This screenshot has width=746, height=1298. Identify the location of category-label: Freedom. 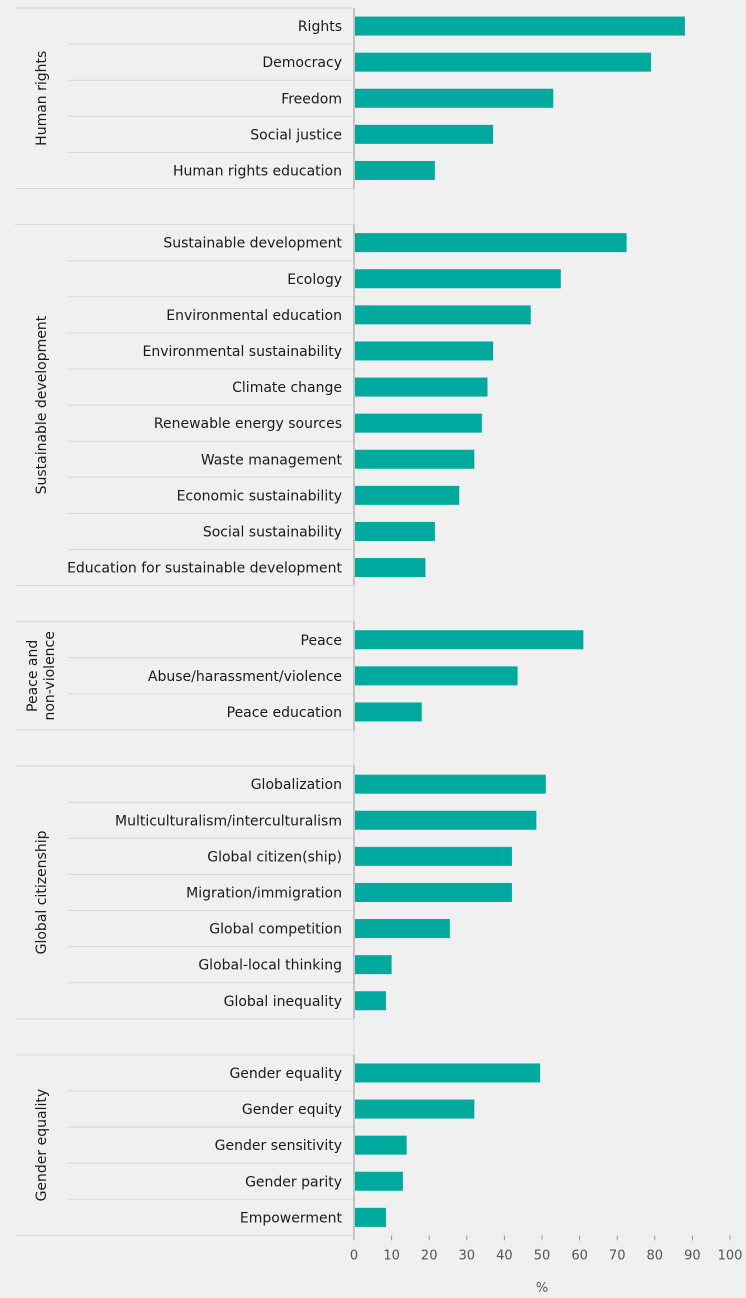
(311, 99).